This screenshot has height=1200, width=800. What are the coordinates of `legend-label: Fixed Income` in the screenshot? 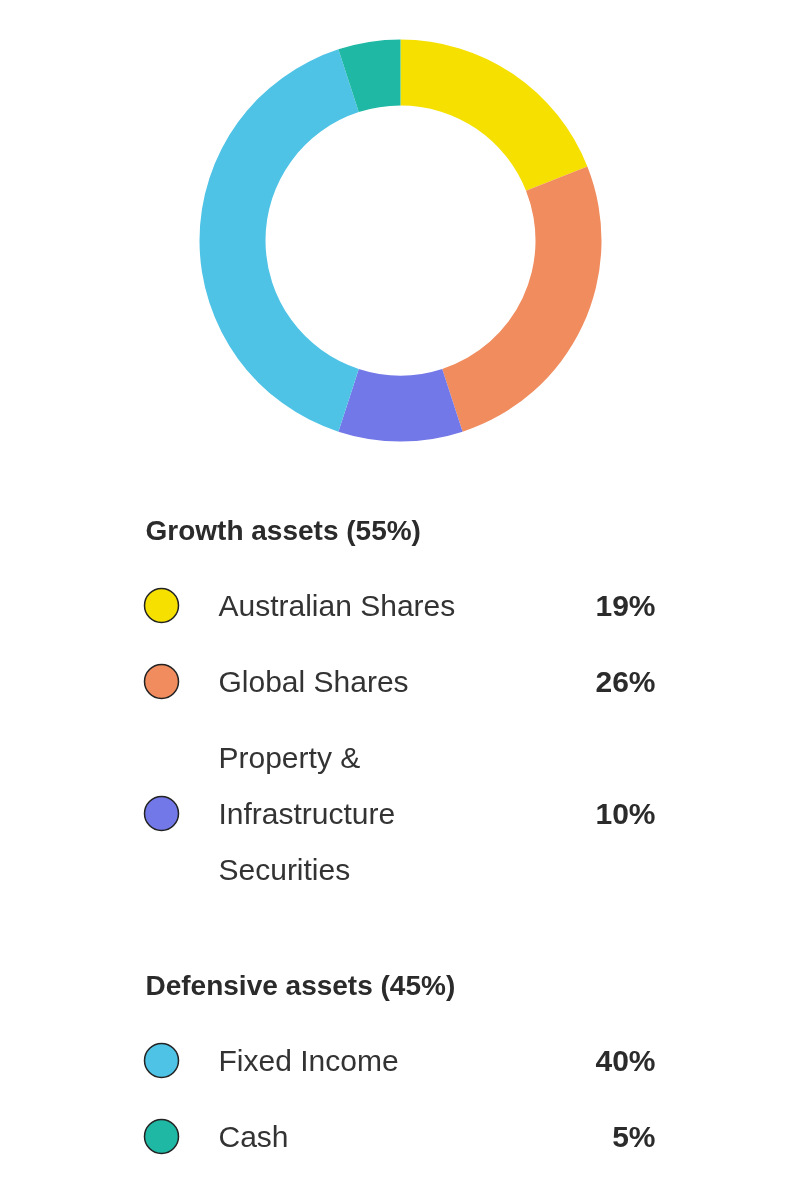 It's located at (308, 1060).